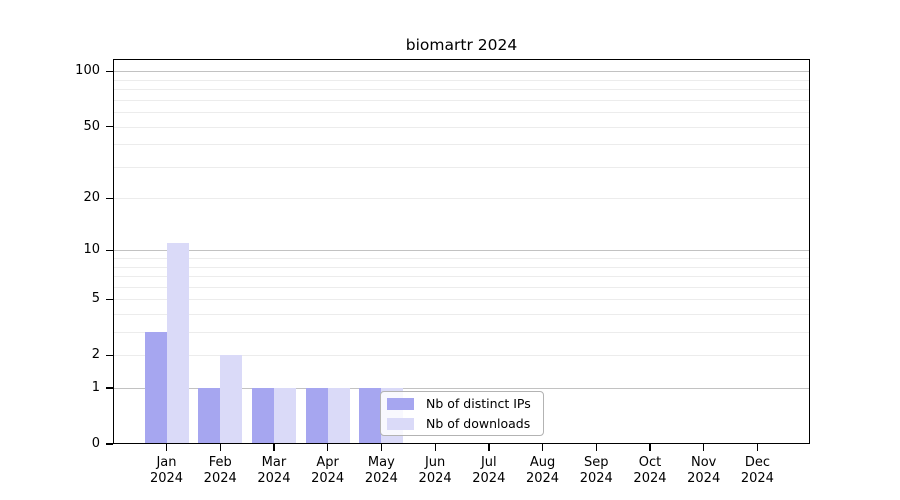 The image size is (900, 500). Describe the element at coordinates (478, 423) in the screenshot. I see `legend-label: Nb of downloads` at that location.